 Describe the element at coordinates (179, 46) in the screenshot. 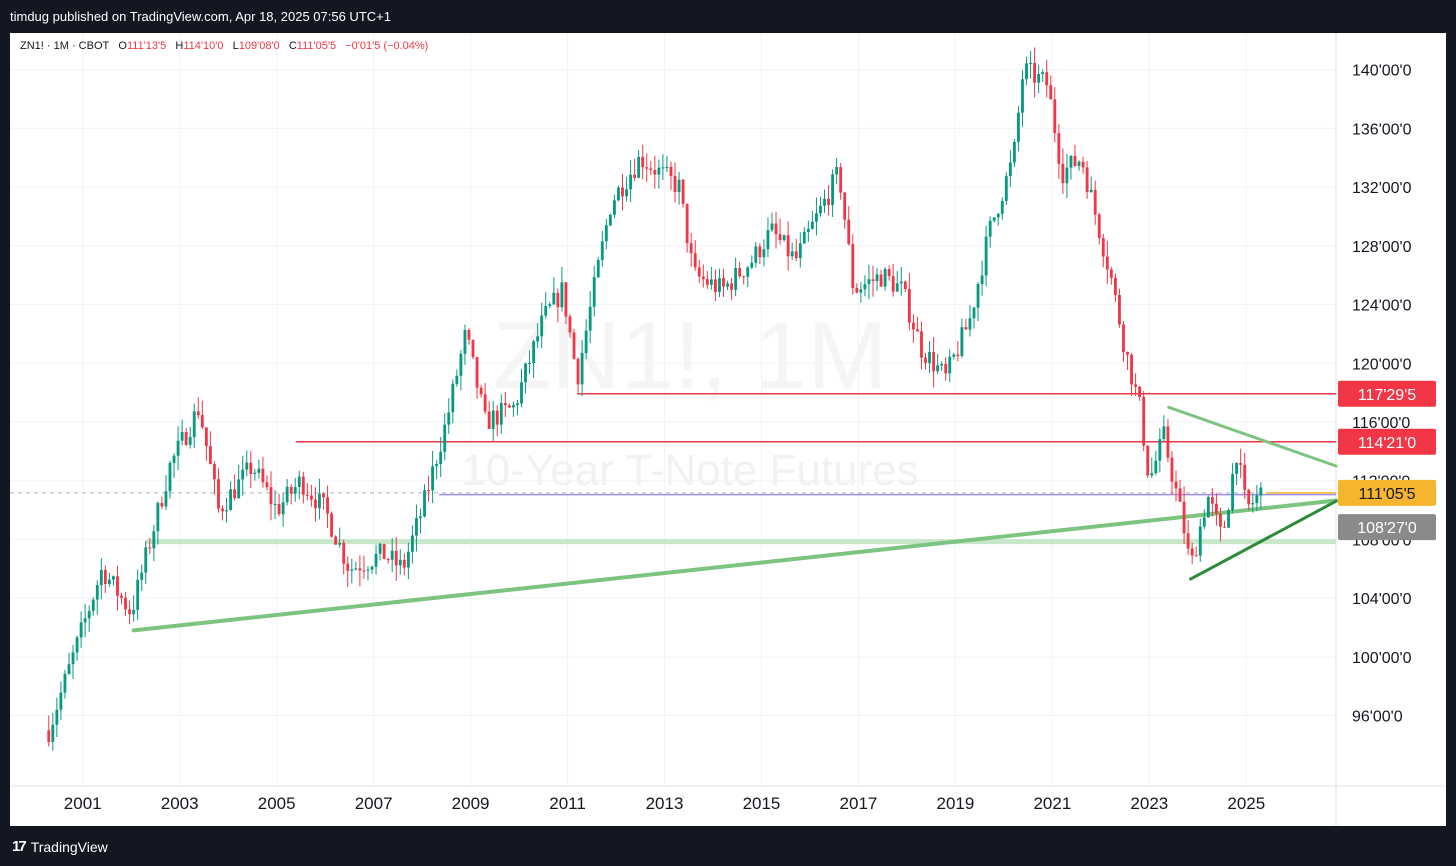

I see `high-label: H` at that location.